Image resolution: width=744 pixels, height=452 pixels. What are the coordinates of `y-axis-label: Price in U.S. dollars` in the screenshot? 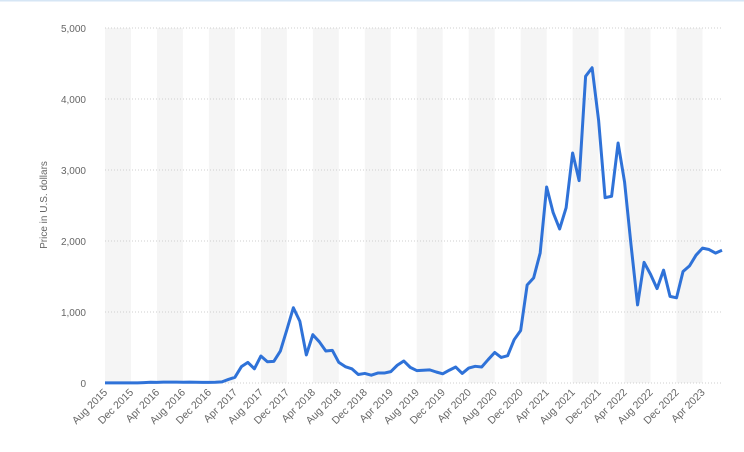 It's located at (44, 205).